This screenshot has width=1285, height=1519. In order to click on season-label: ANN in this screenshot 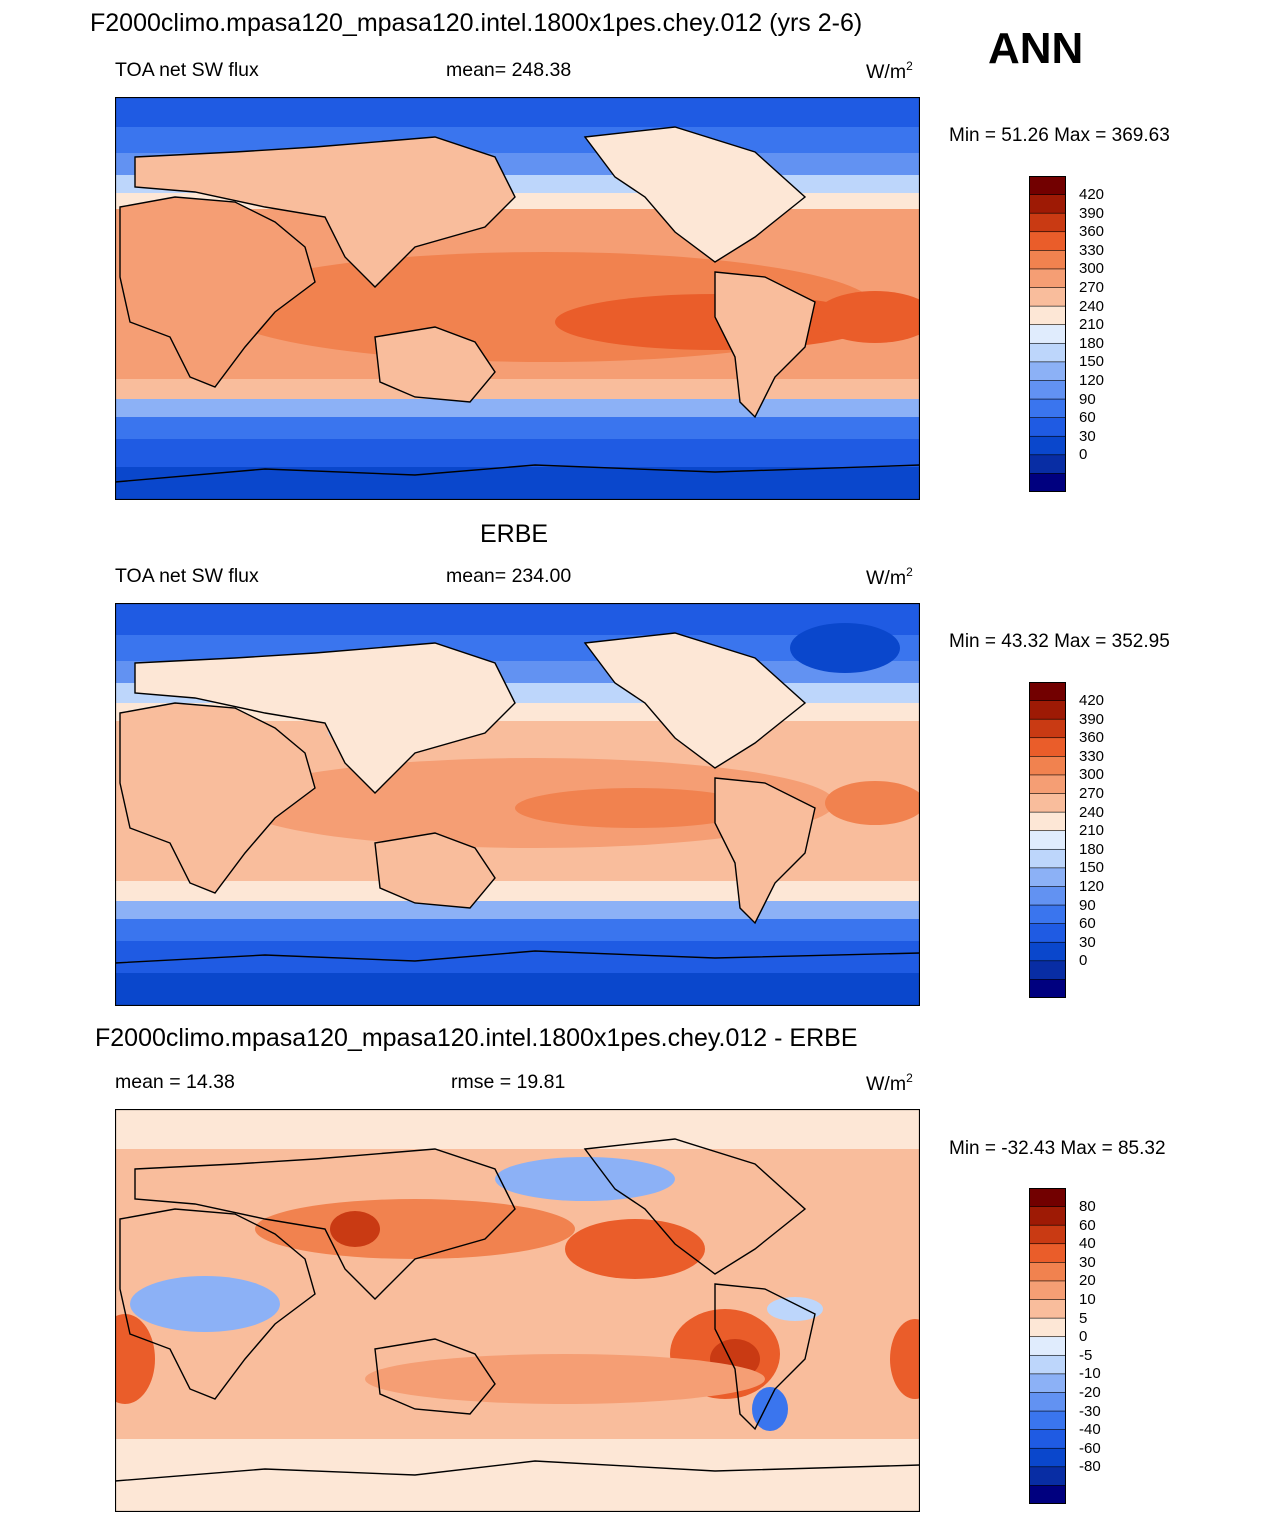, I will do `click(1036, 48)`.